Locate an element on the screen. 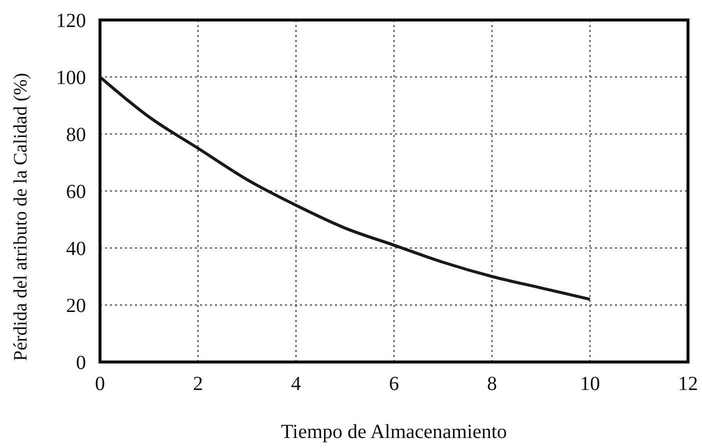  y-tick-label: 120 is located at coordinates (71, 21).